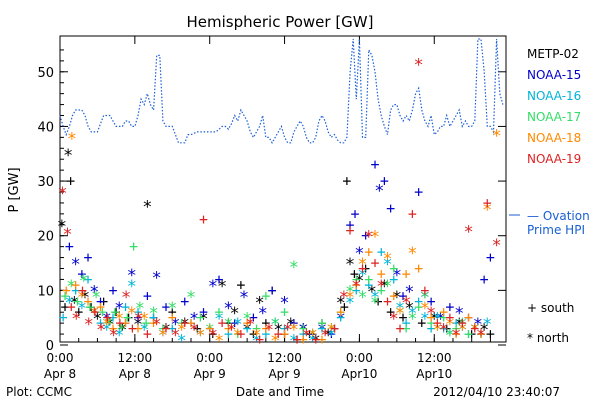  Describe the element at coordinates (45, 182) in the screenshot. I see `y-tick-label: 30` at that location.